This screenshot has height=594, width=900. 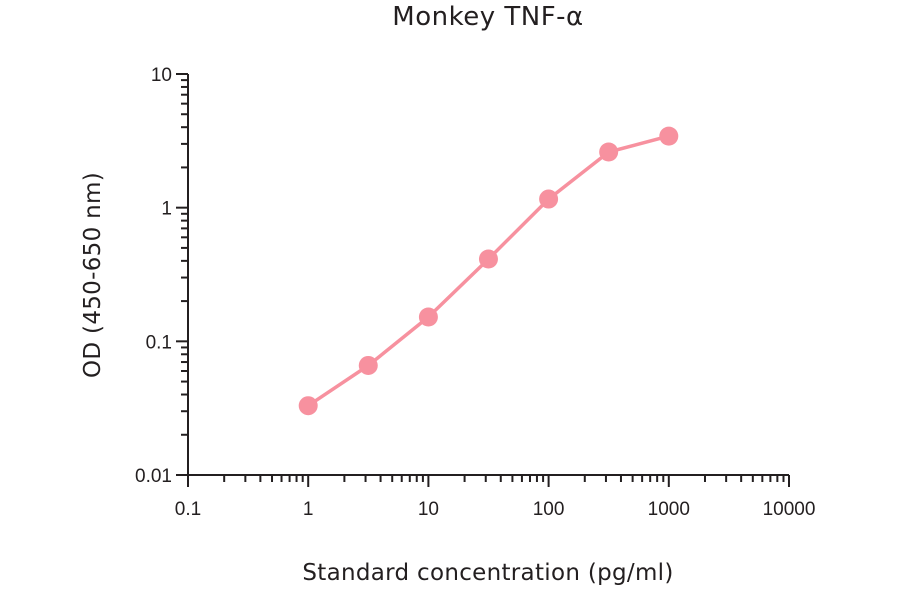 What do you see at coordinates (669, 509) in the screenshot?
I see `x-tick-label: 1000` at bounding box center [669, 509].